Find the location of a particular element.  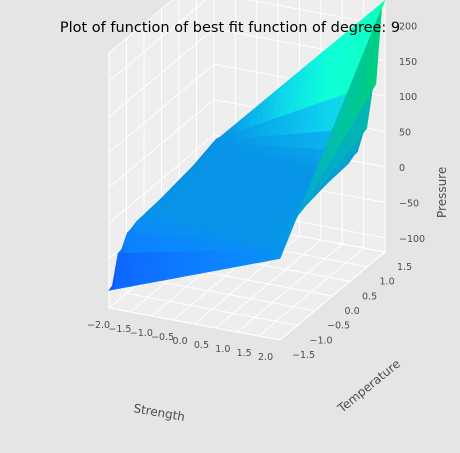

z-tick-label: 100 is located at coordinates (408, 97).